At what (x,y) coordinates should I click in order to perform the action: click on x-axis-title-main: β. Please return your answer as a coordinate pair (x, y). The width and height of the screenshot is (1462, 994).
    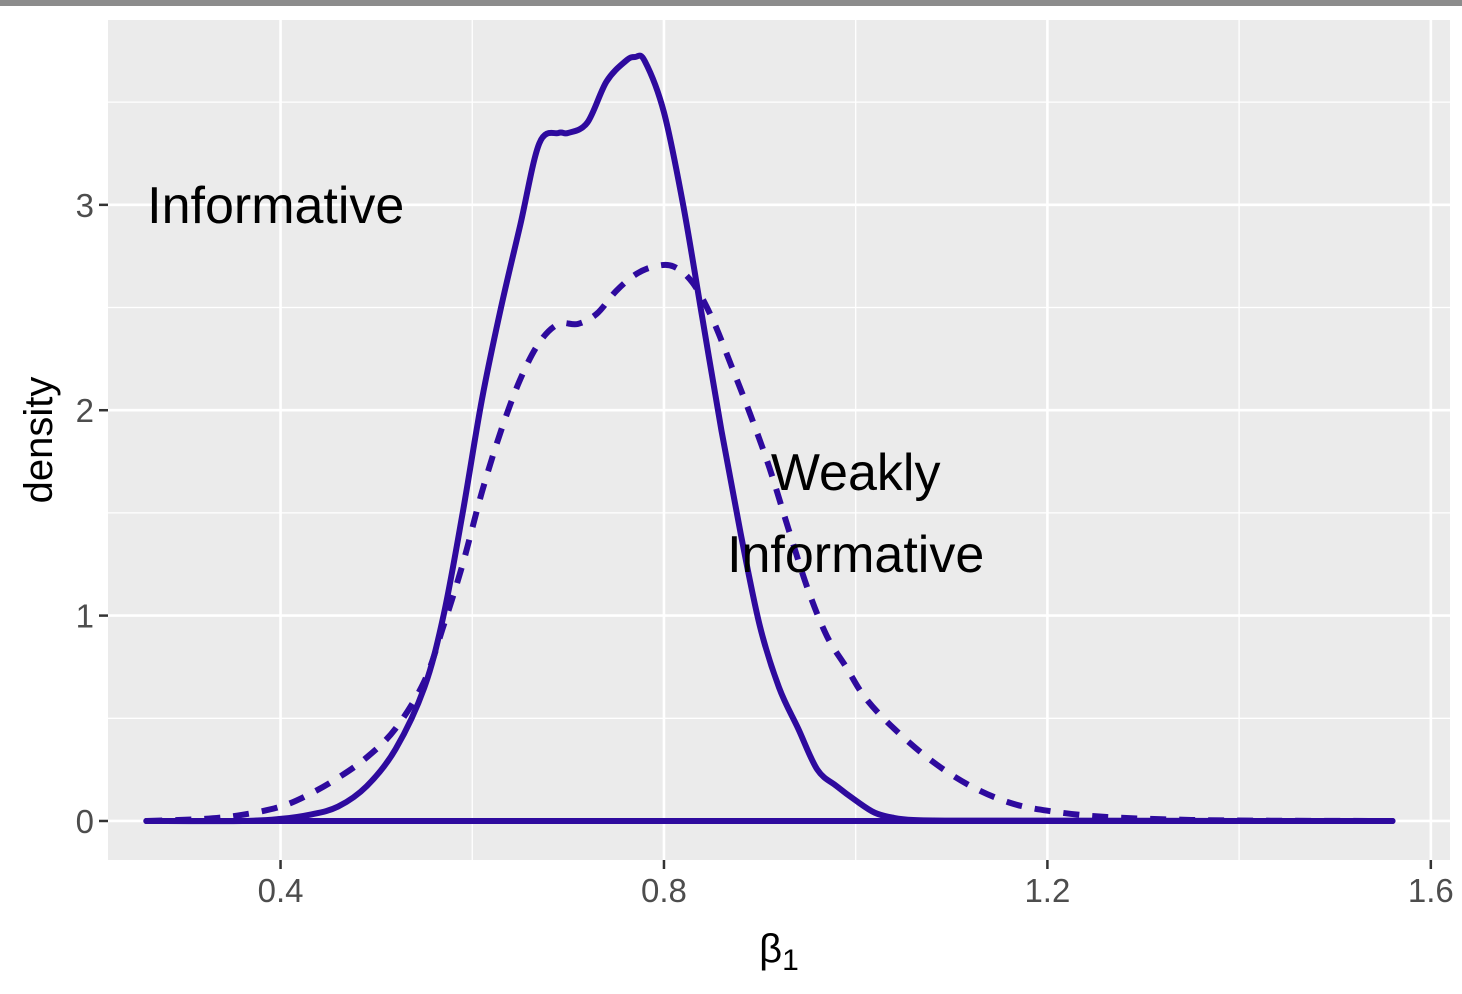
    Looking at the image, I should click on (770, 949).